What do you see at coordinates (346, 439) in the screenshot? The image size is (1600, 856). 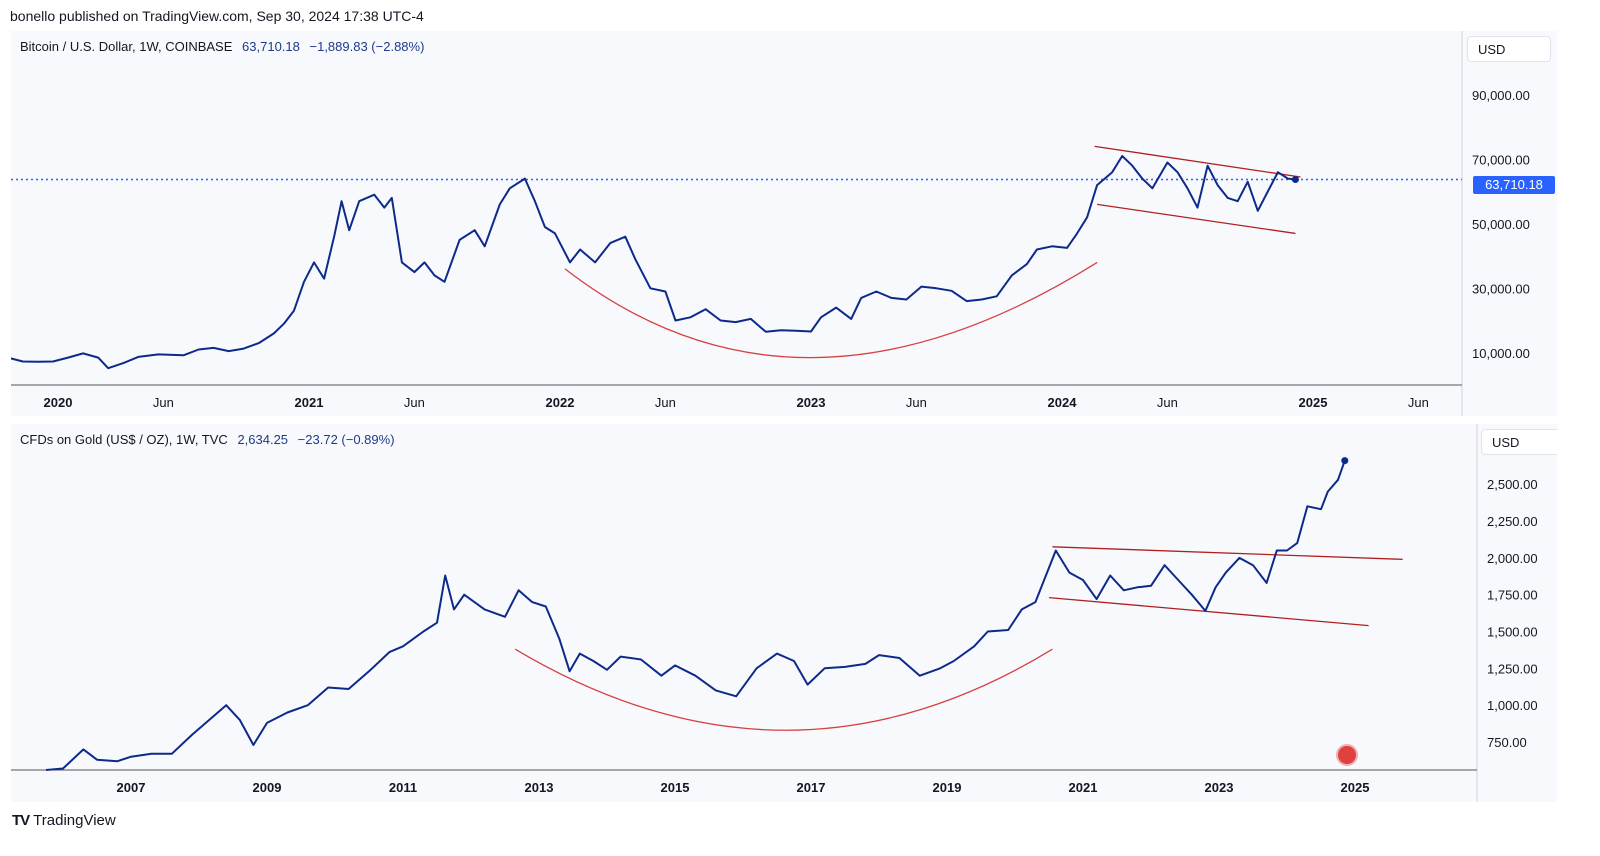 I see `gold-change: −23.72 (−0.89%)` at bounding box center [346, 439].